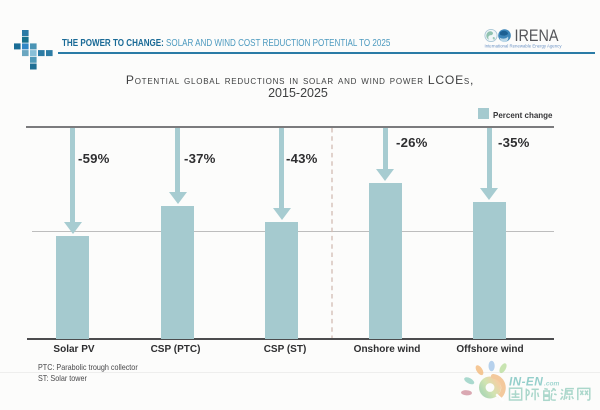 This screenshot has width=600, height=410. What do you see at coordinates (524, 45) in the screenshot?
I see `svg-text:International Renewable Energy: International Renewable Energy Agency` at bounding box center [524, 45].